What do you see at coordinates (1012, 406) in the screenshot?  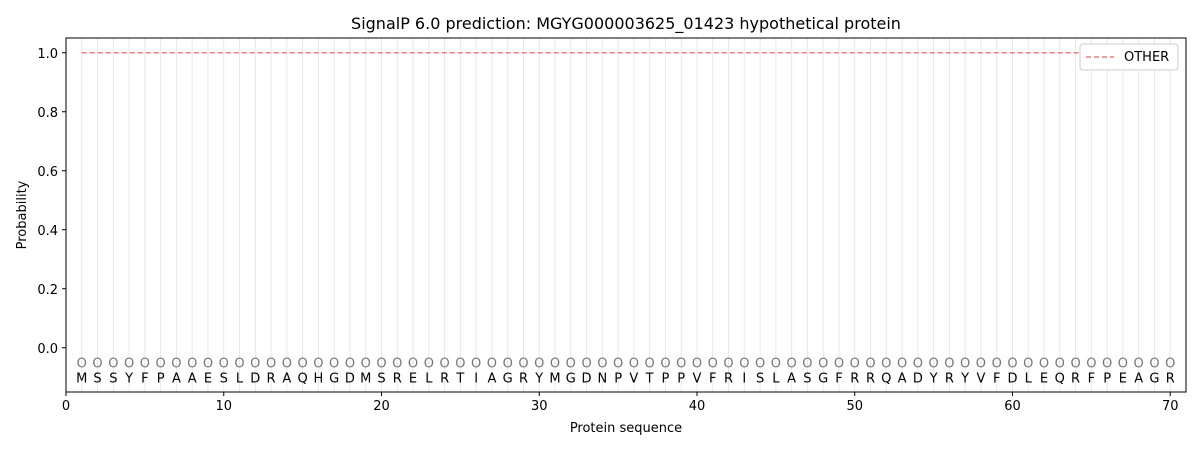 I see `x-tick-label: 60` at bounding box center [1012, 406].